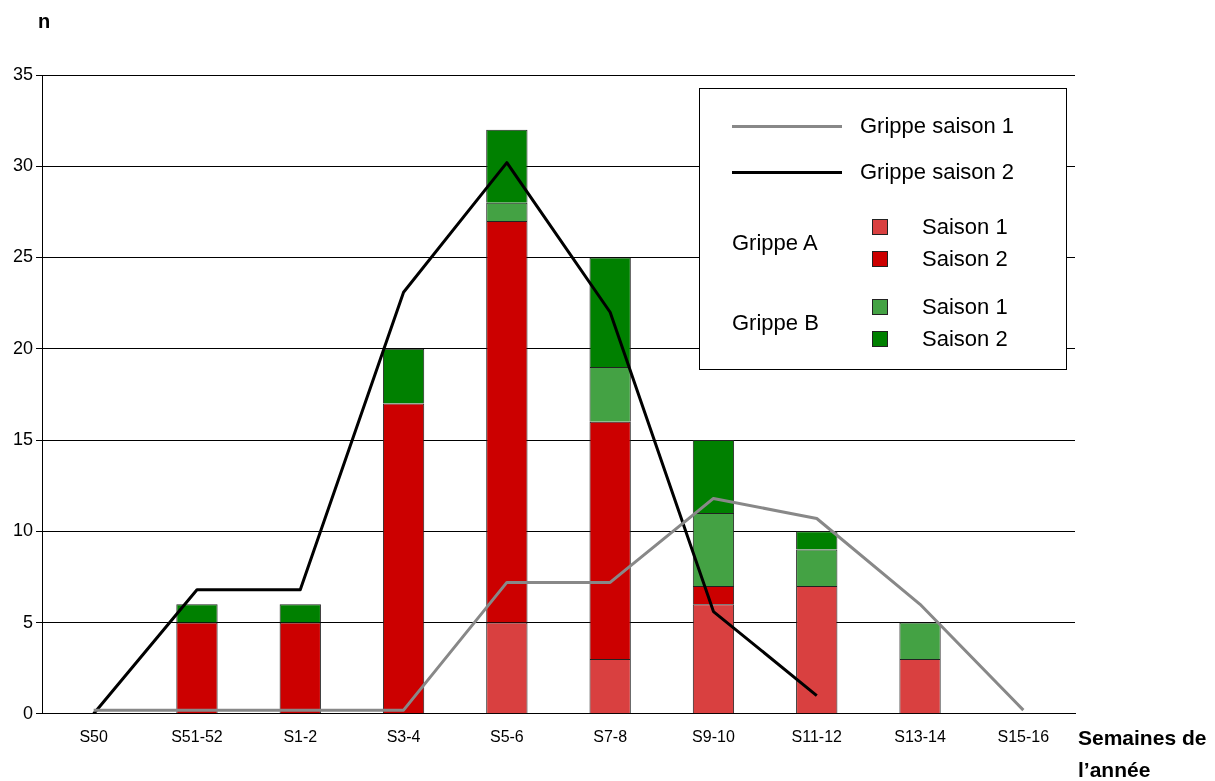  Describe the element at coordinates (23, 73) in the screenshot. I see `y-tick-label: 35` at that location.